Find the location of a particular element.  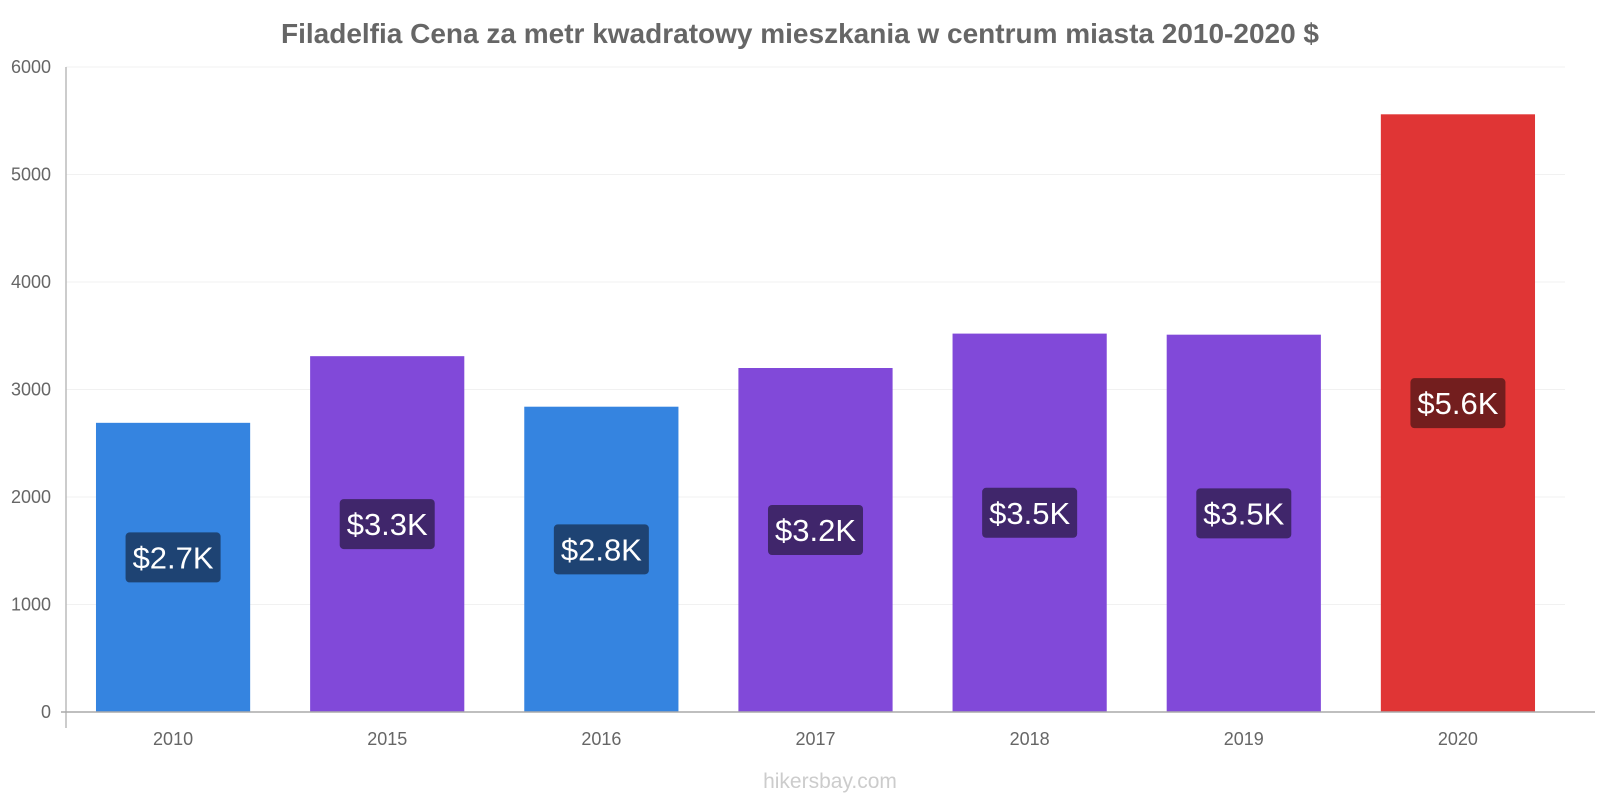

data-label-text: $5.6K is located at coordinates (1457, 403).